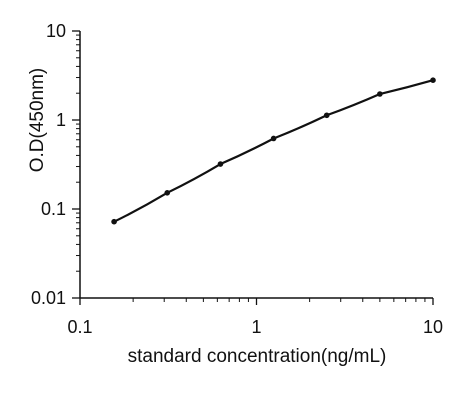 The height and width of the screenshot is (420, 462). I want to click on y-tick-label: 0.01, so click(48, 298).